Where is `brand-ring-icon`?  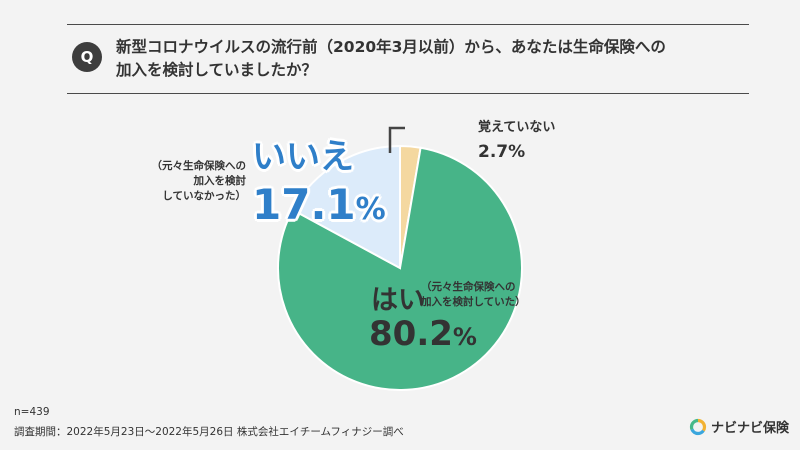 brand-ring-icon is located at coordinates (698, 426).